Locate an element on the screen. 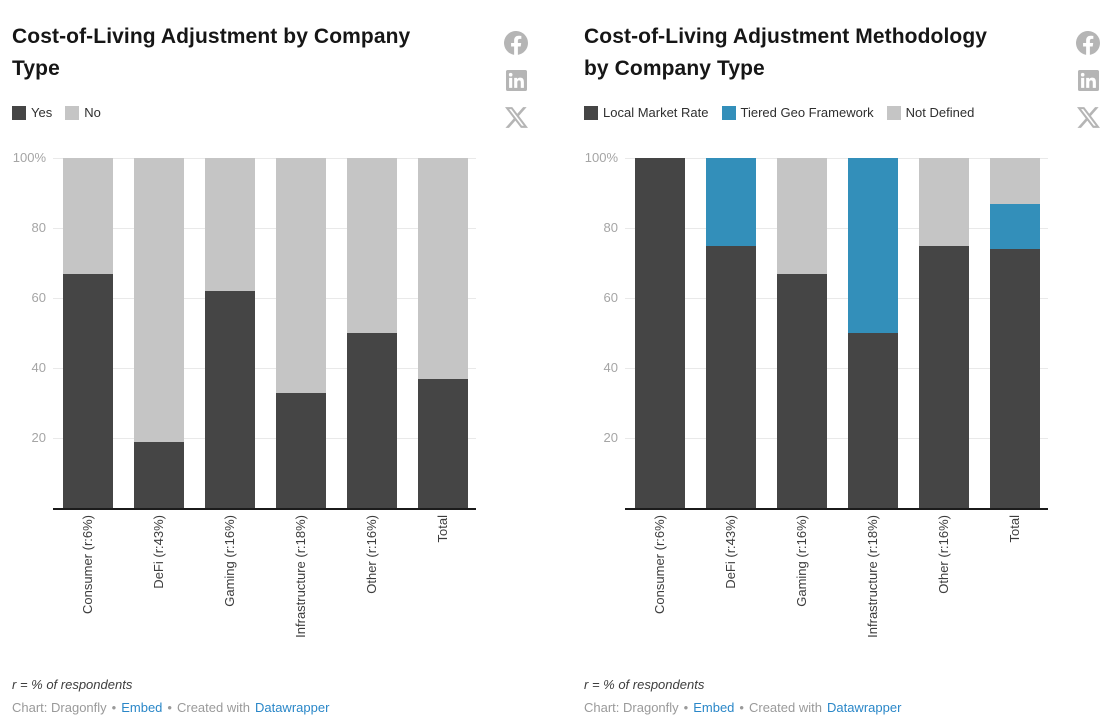 This screenshot has height=722, width=1112. legend-item-tiered-geo-framework: Tiered Geo Framework is located at coordinates (797, 112).